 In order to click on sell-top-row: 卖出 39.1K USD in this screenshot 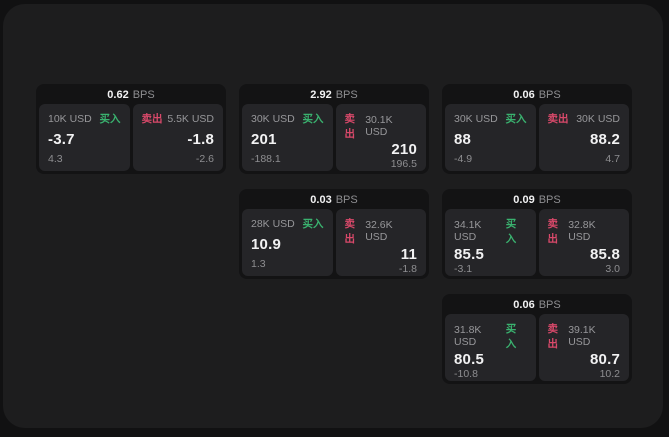, I will do `click(584, 336)`.